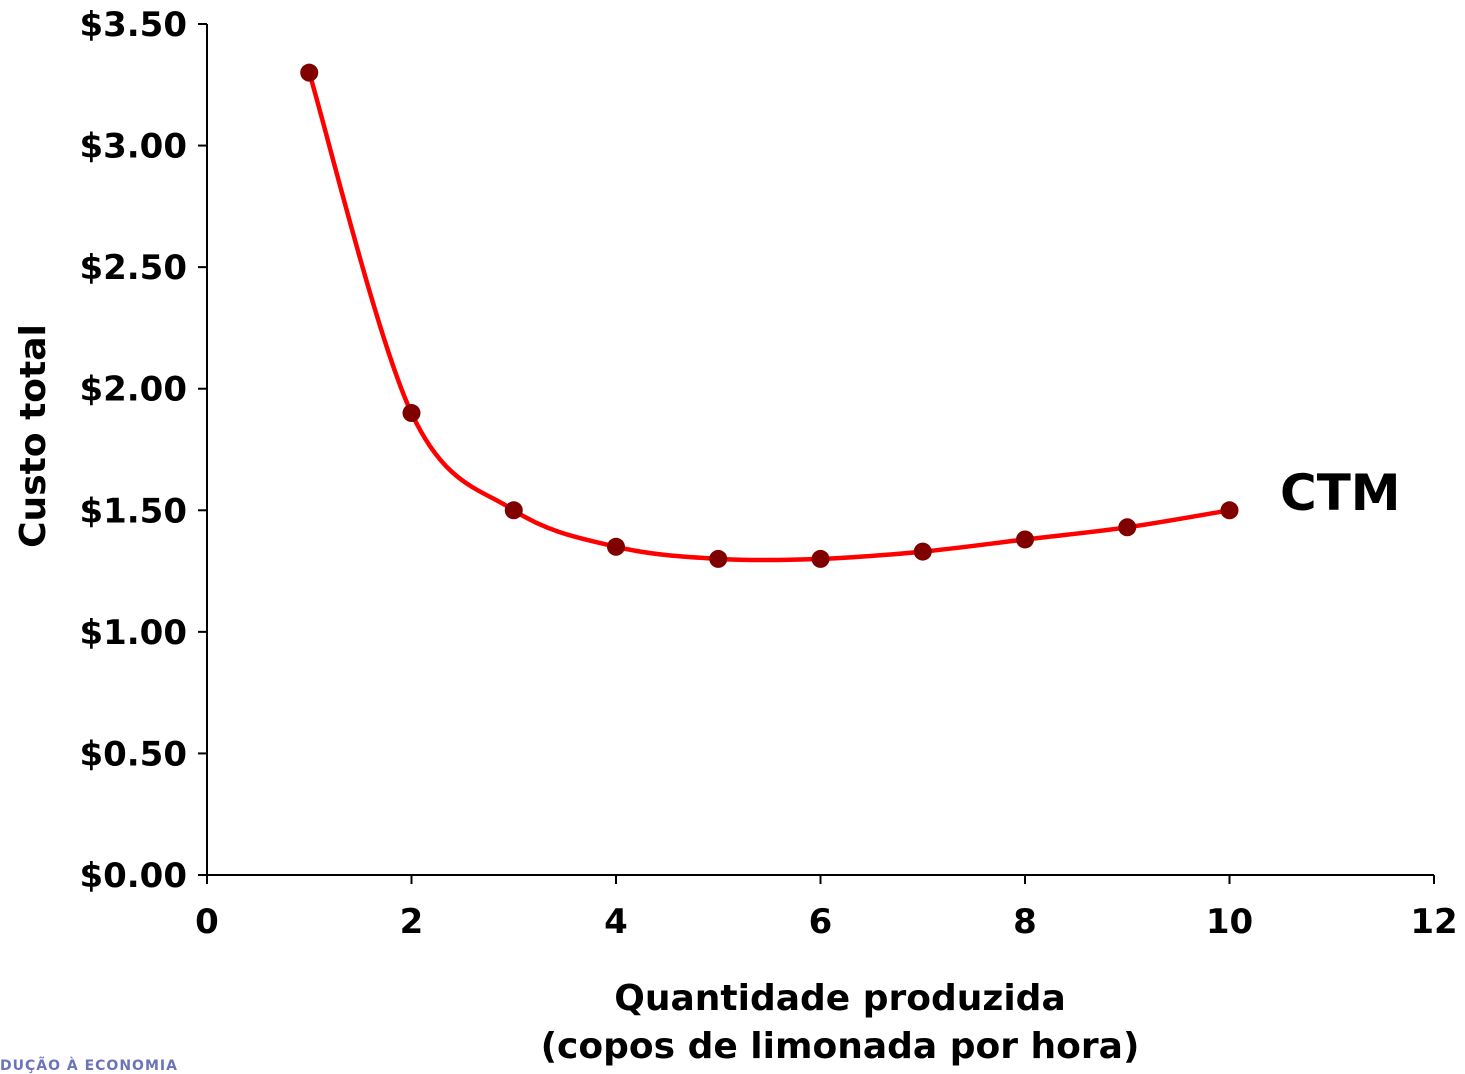 Image resolution: width=1465 pixels, height=1074 pixels. What do you see at coordinates (207, 922) in the screenshot?
I see `x-tick-label: 0` at bounding box center [207, 922].